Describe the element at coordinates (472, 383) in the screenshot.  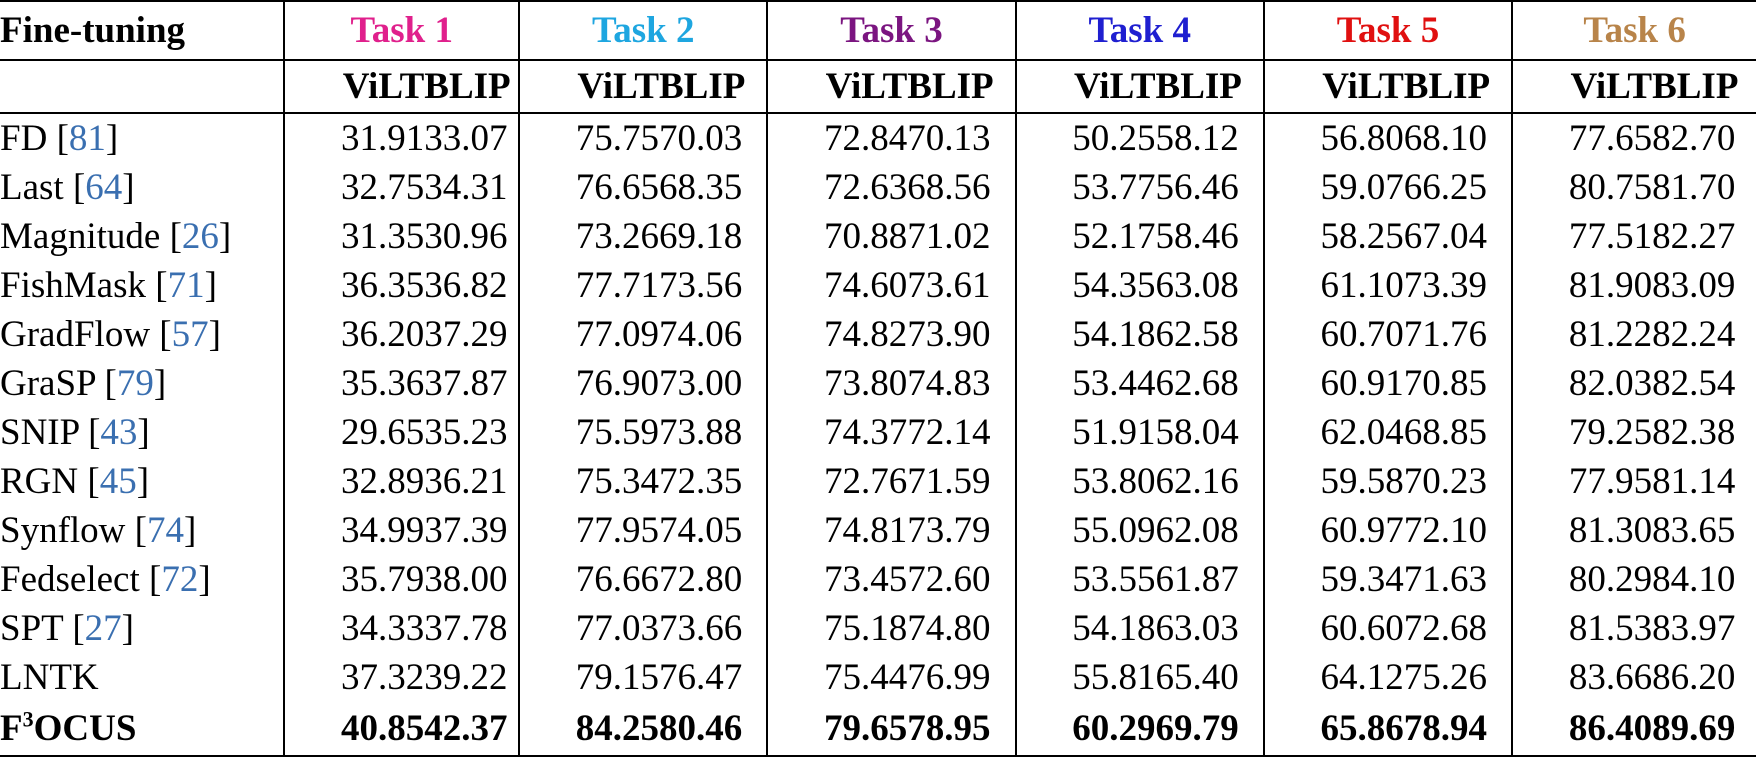
I see `task-1-blip-value: 37.87` at that location.